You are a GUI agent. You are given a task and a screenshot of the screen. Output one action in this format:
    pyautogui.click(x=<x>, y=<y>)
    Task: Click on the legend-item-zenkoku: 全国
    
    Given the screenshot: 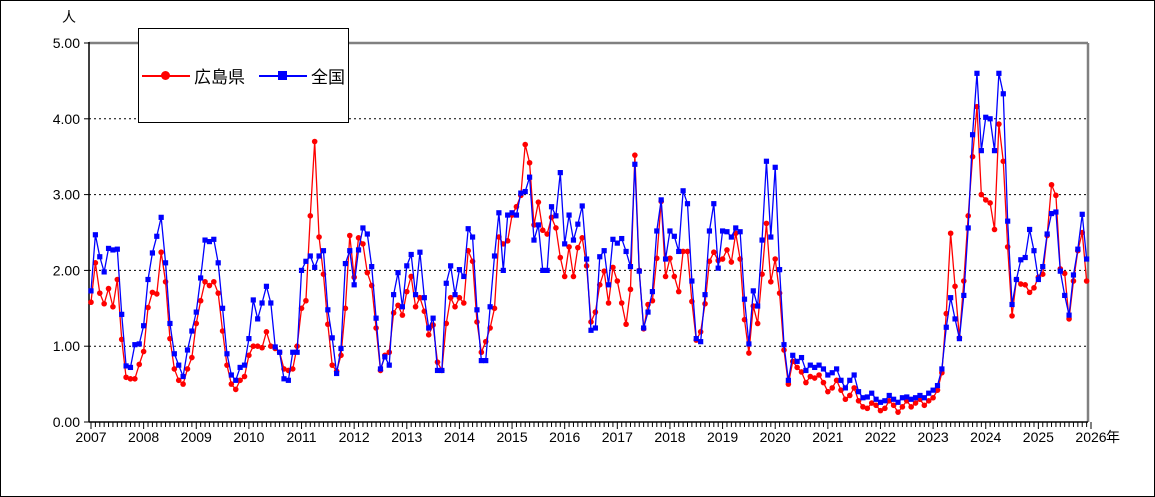 What is the action you would take?
    pyautogui.click(x=302, y=75)
    